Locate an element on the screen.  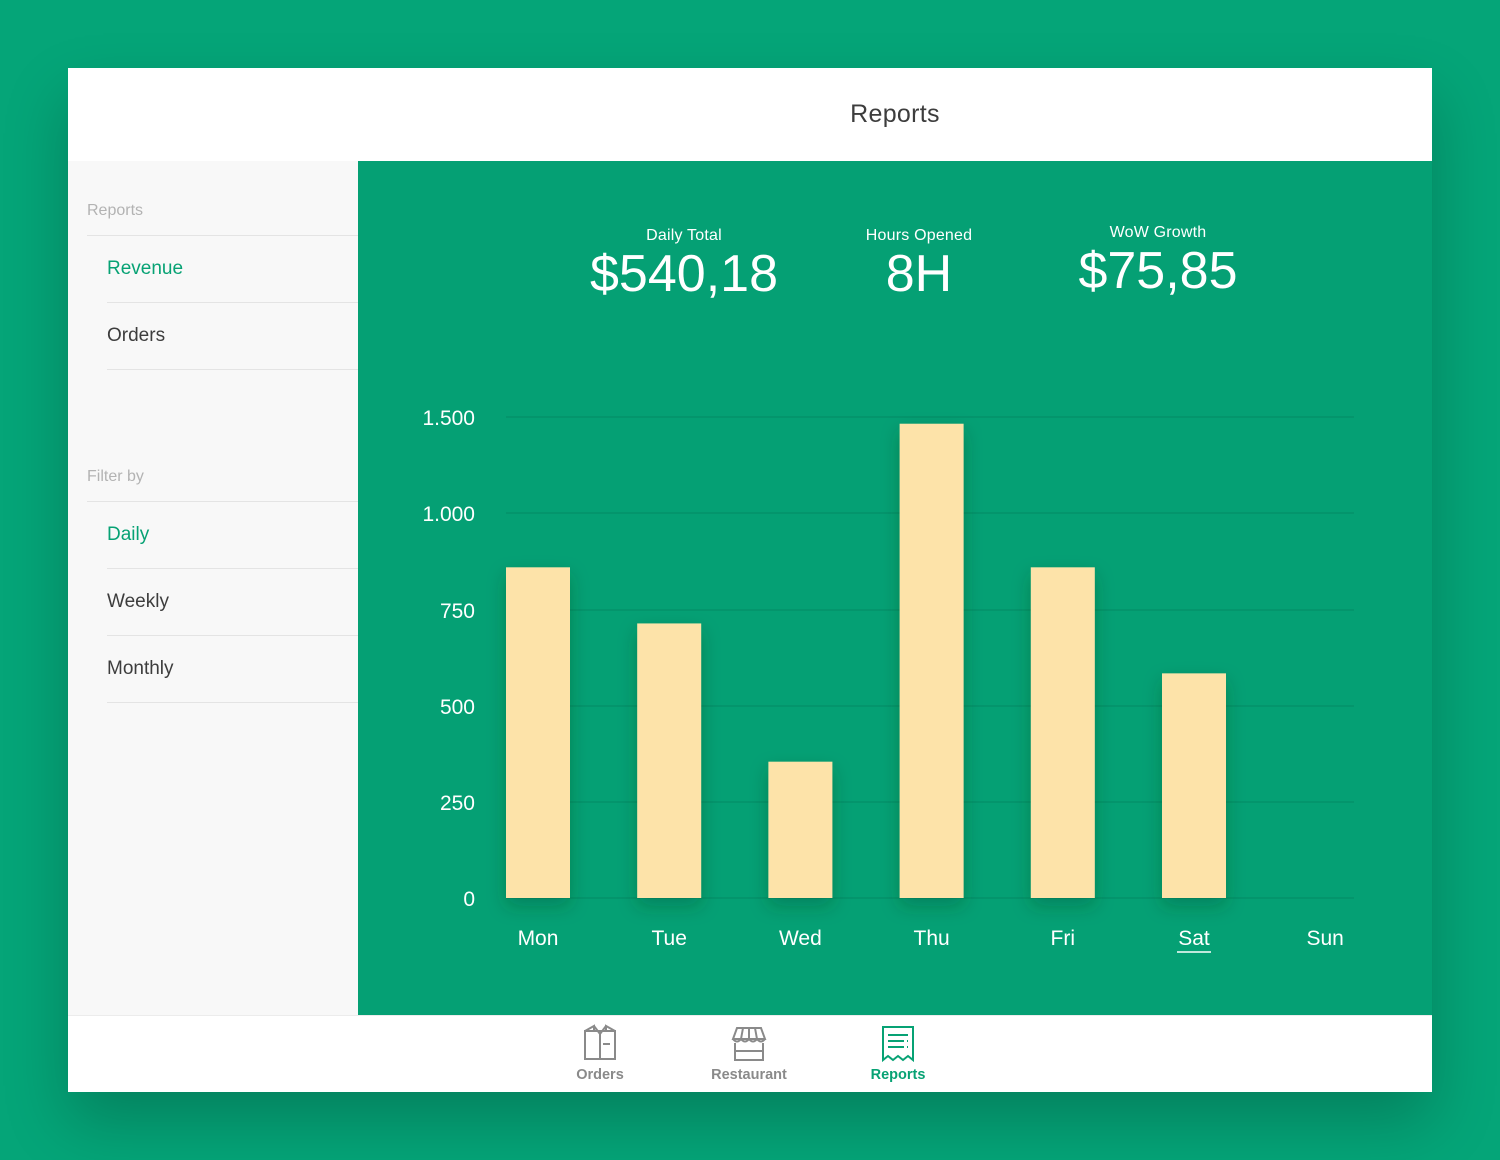
tab-label: Orders is located at coordinates (600, 1075).